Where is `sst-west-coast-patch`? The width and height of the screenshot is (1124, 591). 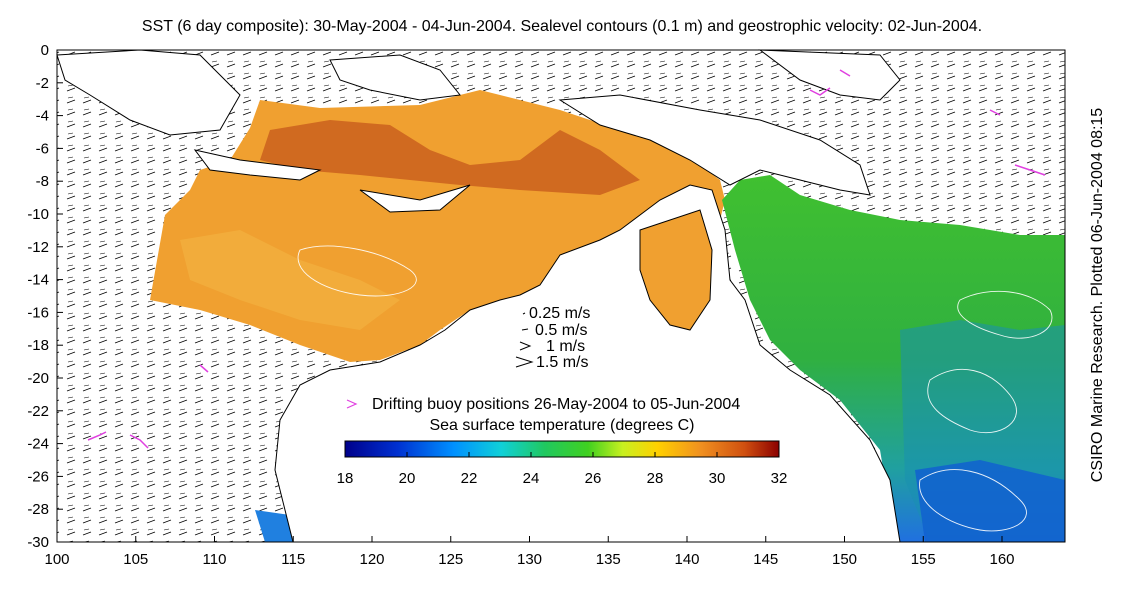
sst-west-coast-patch is located at coordinates (275, 526).